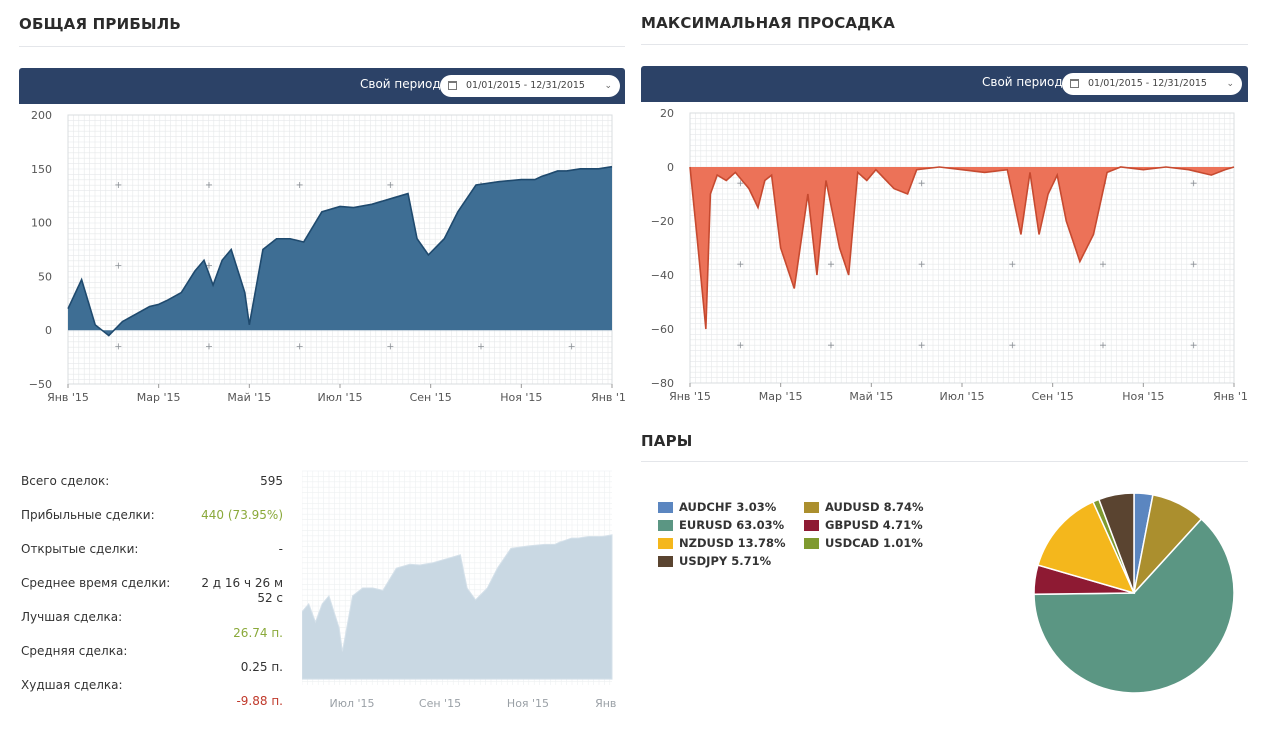  What do you see at coordinates (457, 607) in the screenshot?
I see `mini-series-area` at bounding box center [457, 607].